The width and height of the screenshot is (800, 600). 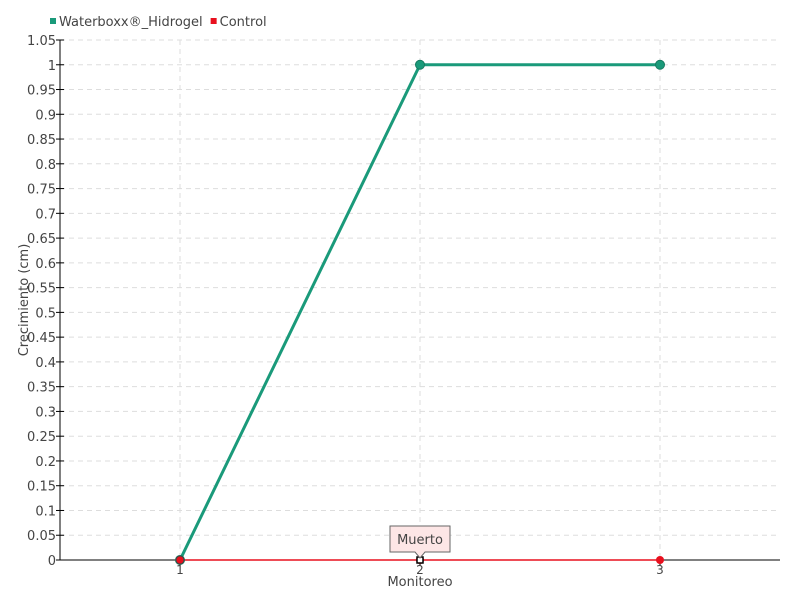 I want to click on y-tick-label: 0.25, so click(x=41, y=437).